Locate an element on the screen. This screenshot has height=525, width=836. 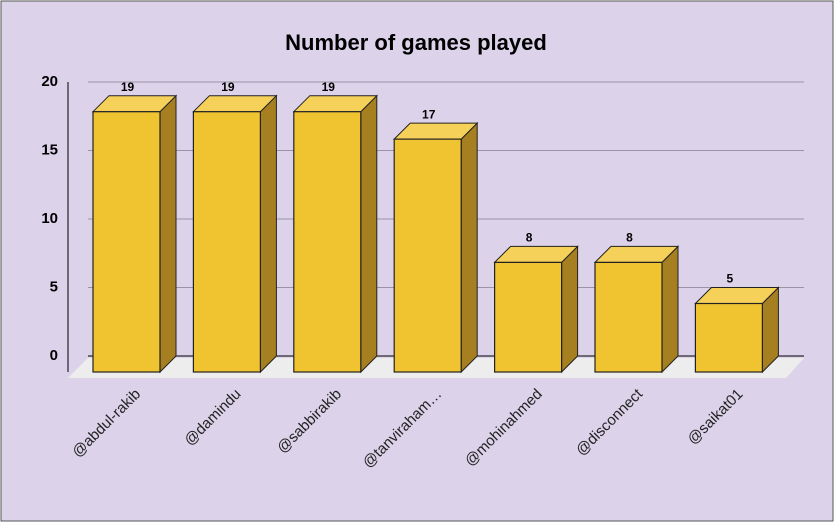
y-tick-label: 15 is located at coordinates (49, 149).